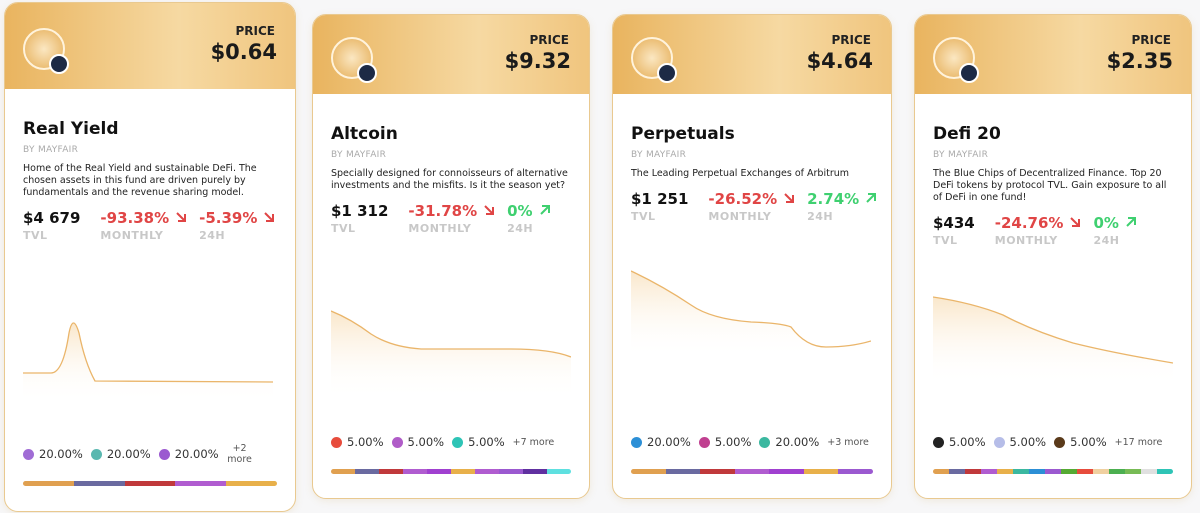 Image resolution: width=1200 pixels, height=513 pixels. I want to click on price: $2.35, so click(1139, 60).